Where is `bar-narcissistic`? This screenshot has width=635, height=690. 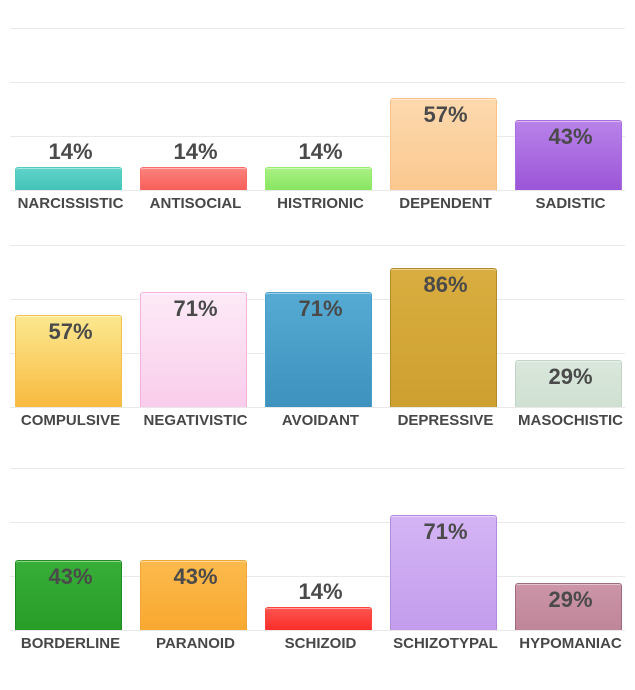 bar-narcissistic is located at coordinates (68, 178).